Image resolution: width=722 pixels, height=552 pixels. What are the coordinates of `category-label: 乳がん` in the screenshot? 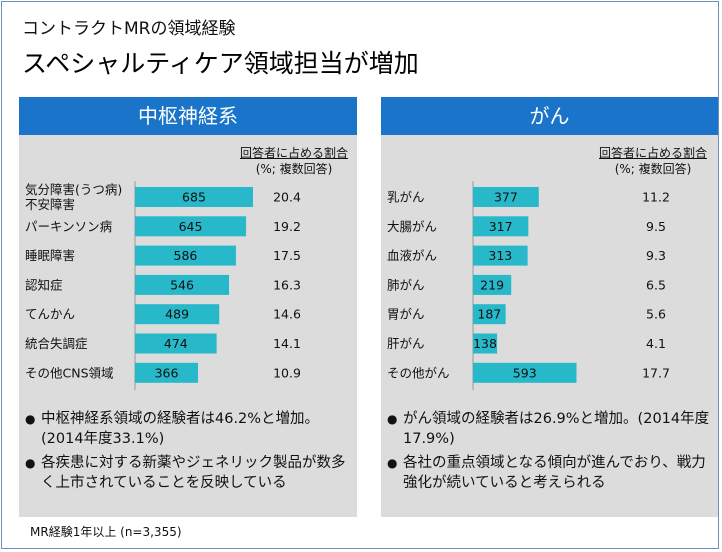 It's located at (406, 197).